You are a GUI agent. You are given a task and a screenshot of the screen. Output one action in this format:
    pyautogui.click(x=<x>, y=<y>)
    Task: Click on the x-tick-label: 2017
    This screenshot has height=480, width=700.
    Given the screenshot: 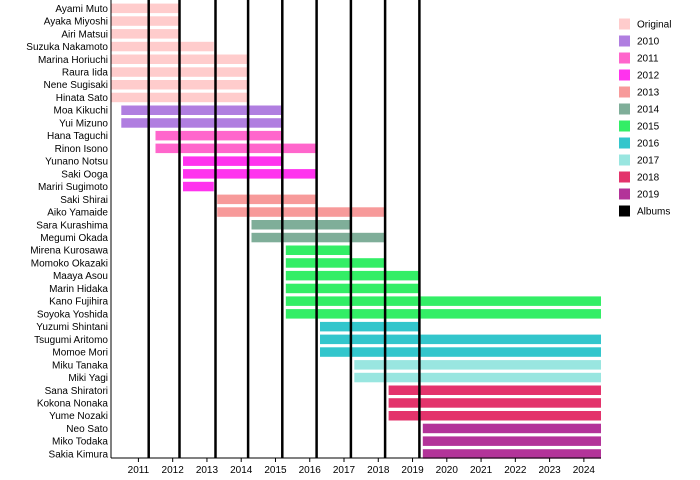 What is the action you would take?
    pyautogui.click(x=344, y=470)
    